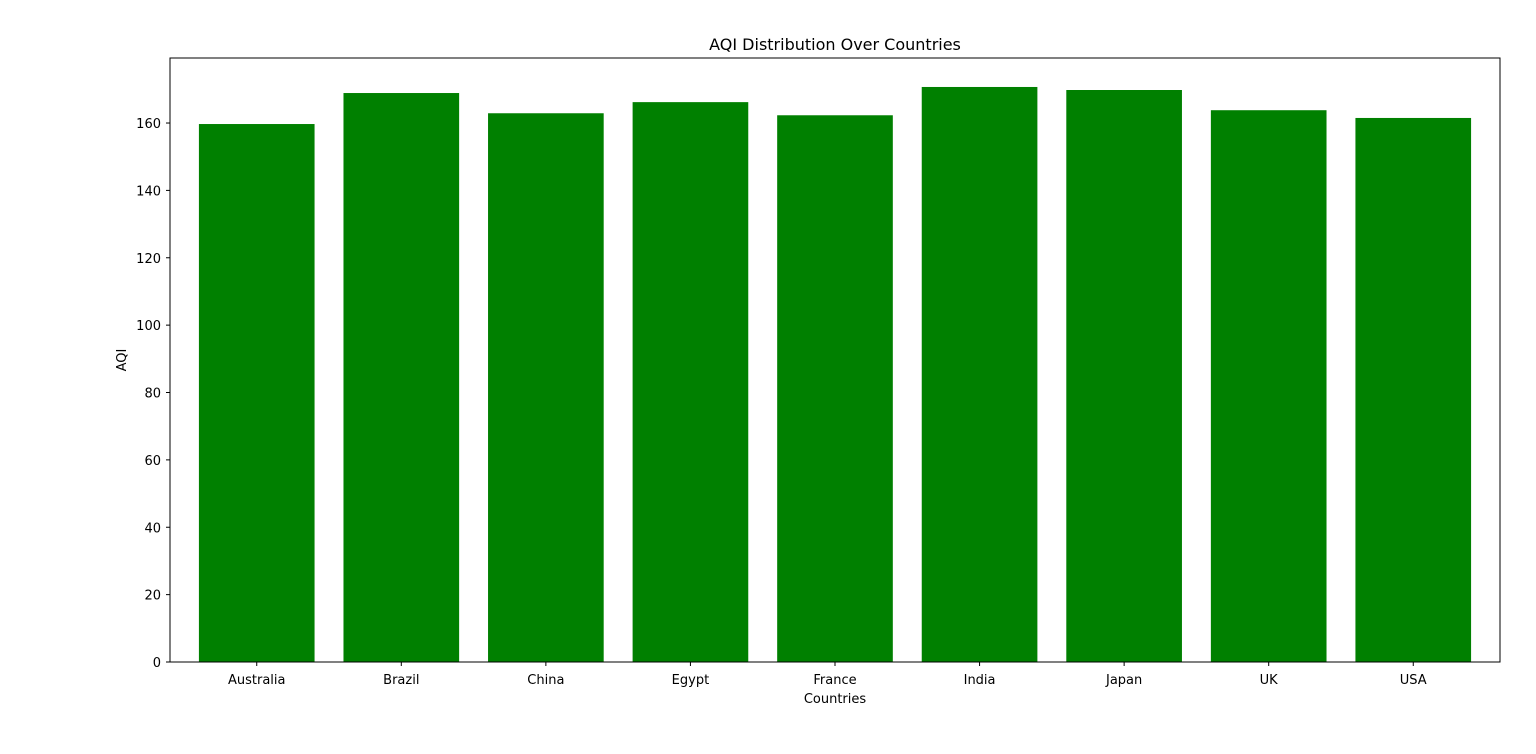 The height and width of the screenshot is (754, 1536). I want to click on x-tick-label: Brazil, so click(401, 680).